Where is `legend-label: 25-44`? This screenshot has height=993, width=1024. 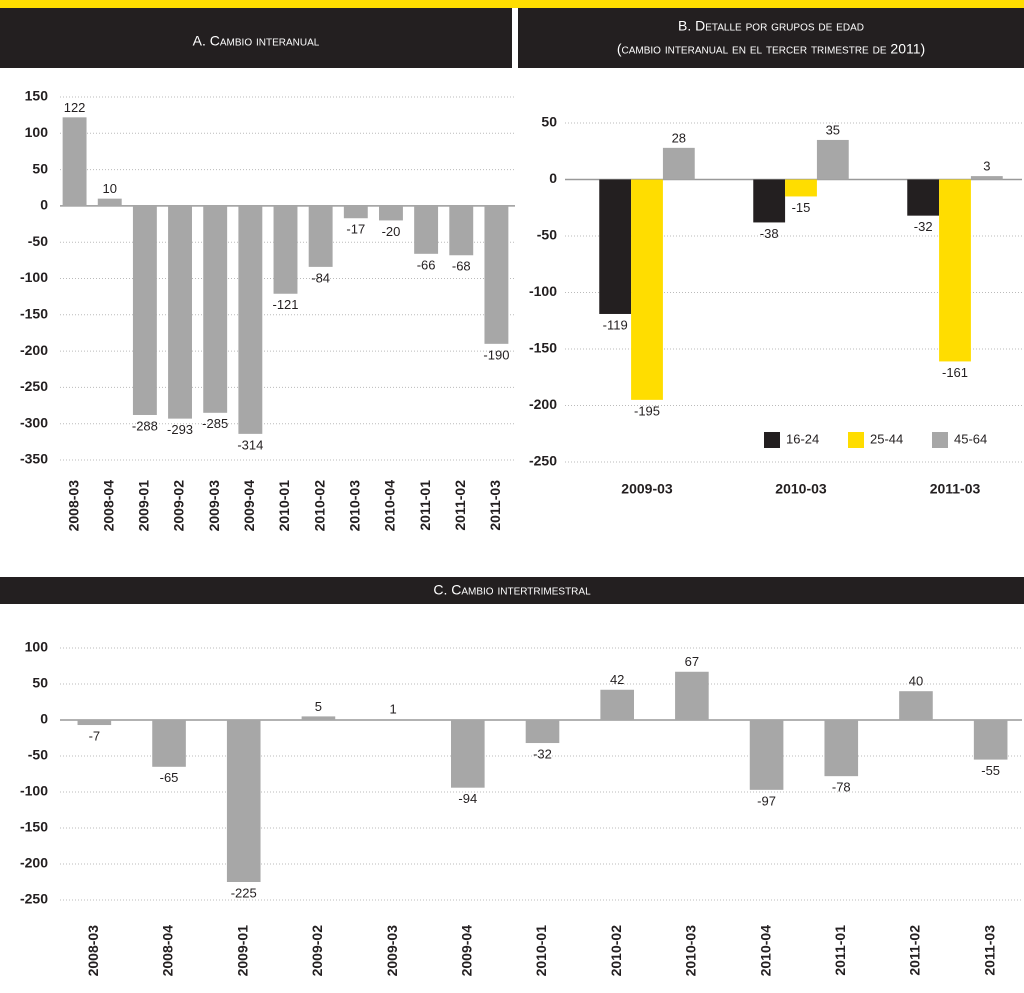 legend-label: 25-44 is located at coordinates (886, 438).